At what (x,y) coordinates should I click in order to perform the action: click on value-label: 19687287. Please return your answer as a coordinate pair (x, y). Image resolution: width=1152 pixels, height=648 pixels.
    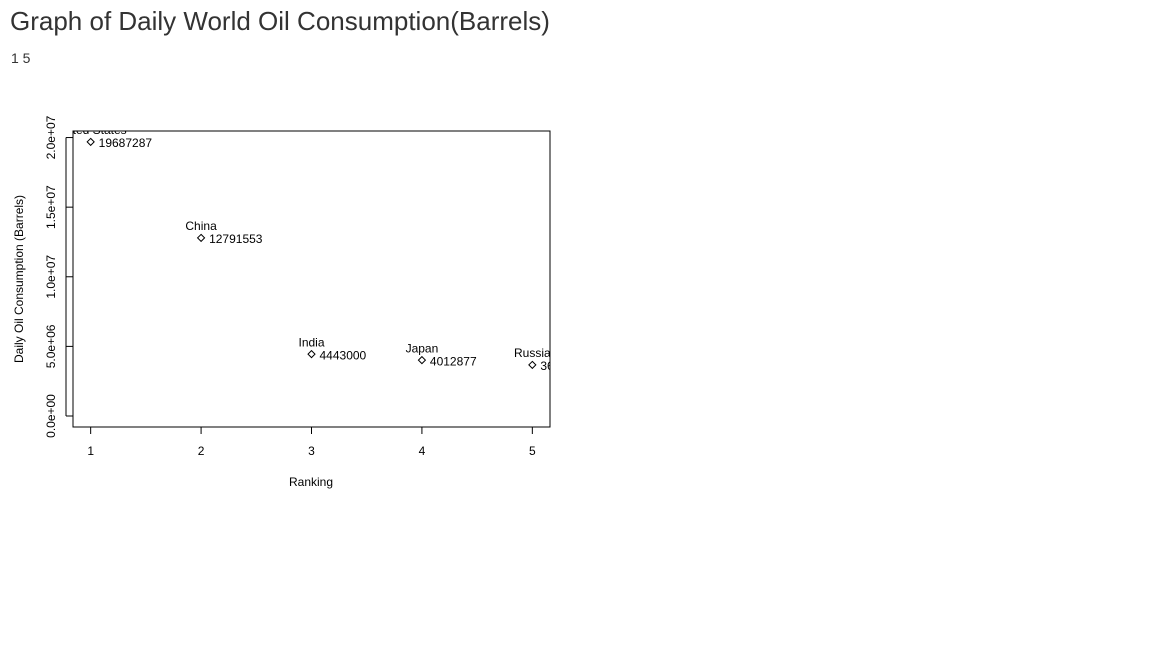
    Looking at the image, I should click on (126, 143).